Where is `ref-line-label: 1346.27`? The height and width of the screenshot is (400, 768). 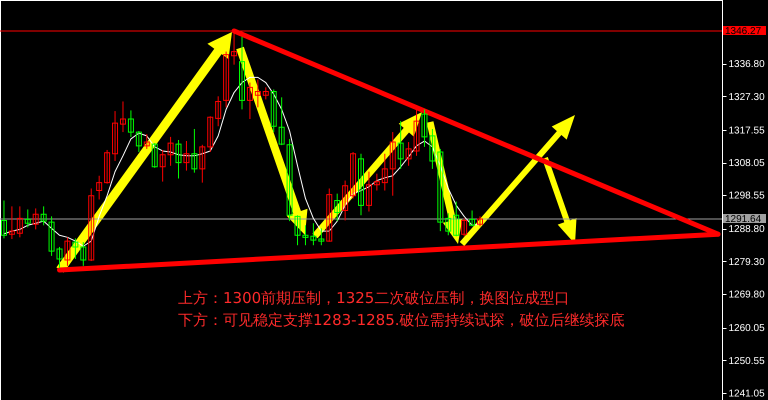
ref-line-label: 1346.27 is located at coordinates (743, 32).